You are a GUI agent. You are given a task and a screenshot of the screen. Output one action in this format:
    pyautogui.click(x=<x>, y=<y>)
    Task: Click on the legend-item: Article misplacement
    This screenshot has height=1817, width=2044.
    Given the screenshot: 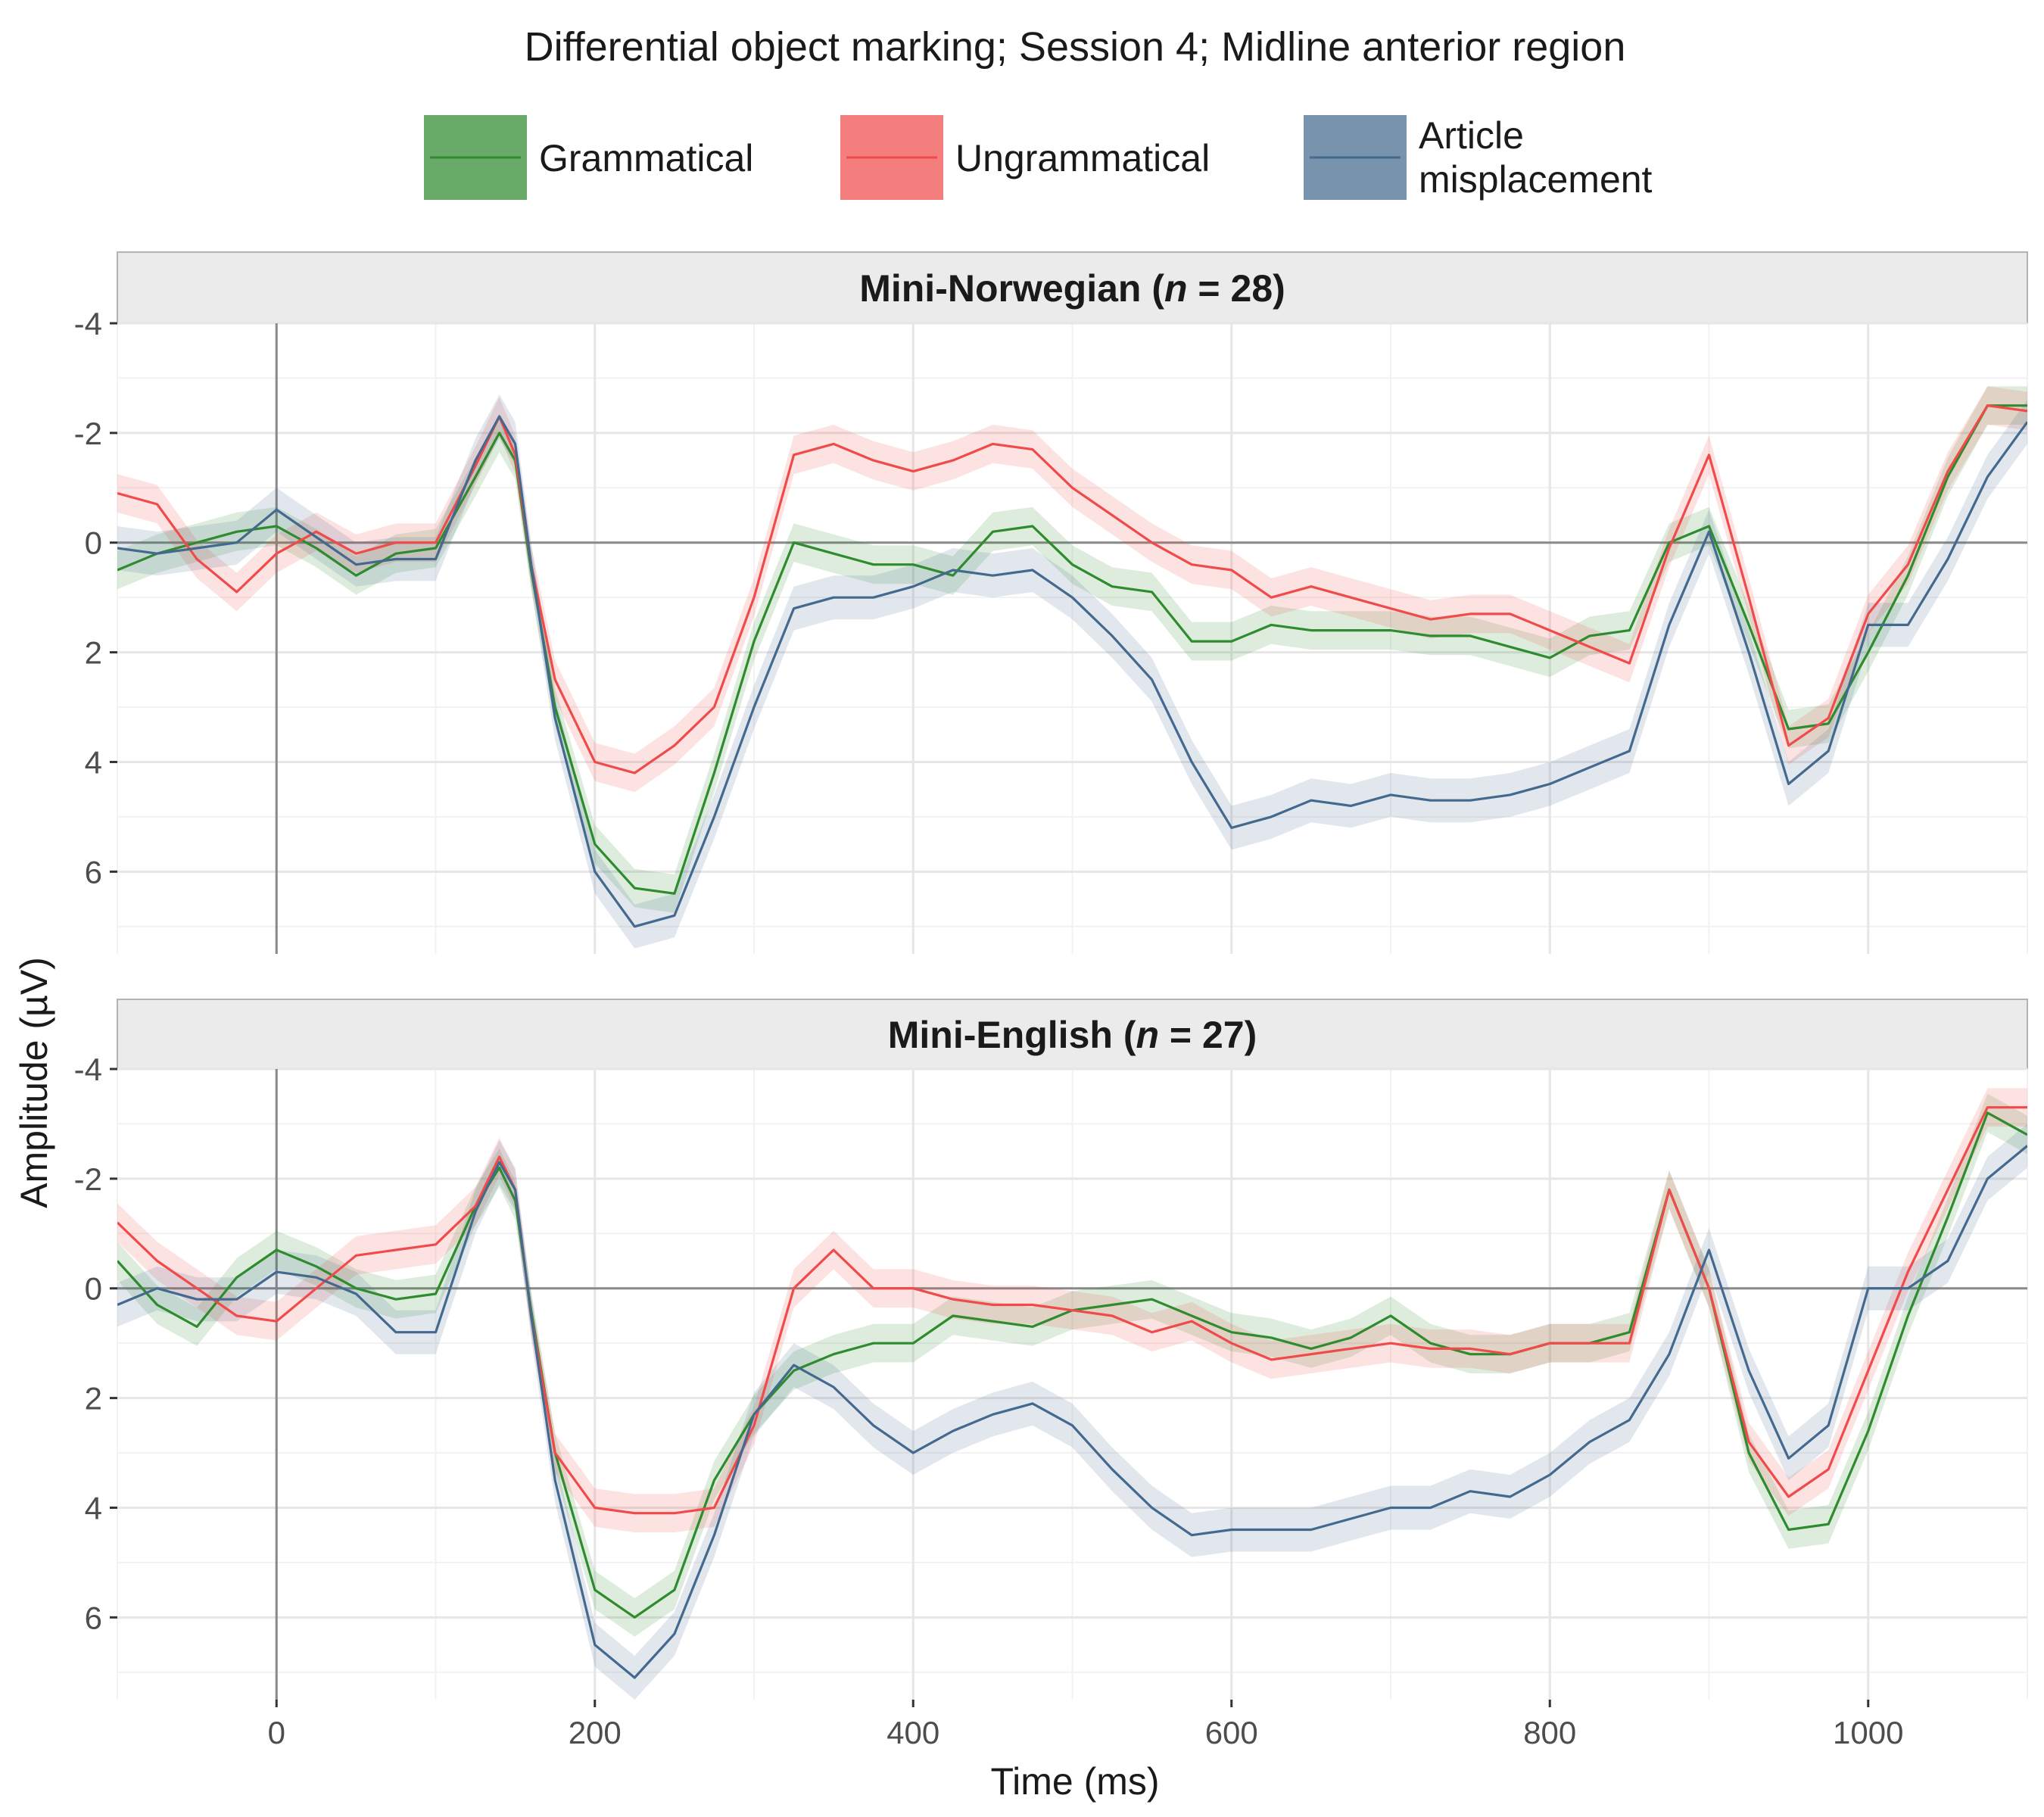 What is the action you would take?
    pyautogui.click(x=1478, y=157)
    